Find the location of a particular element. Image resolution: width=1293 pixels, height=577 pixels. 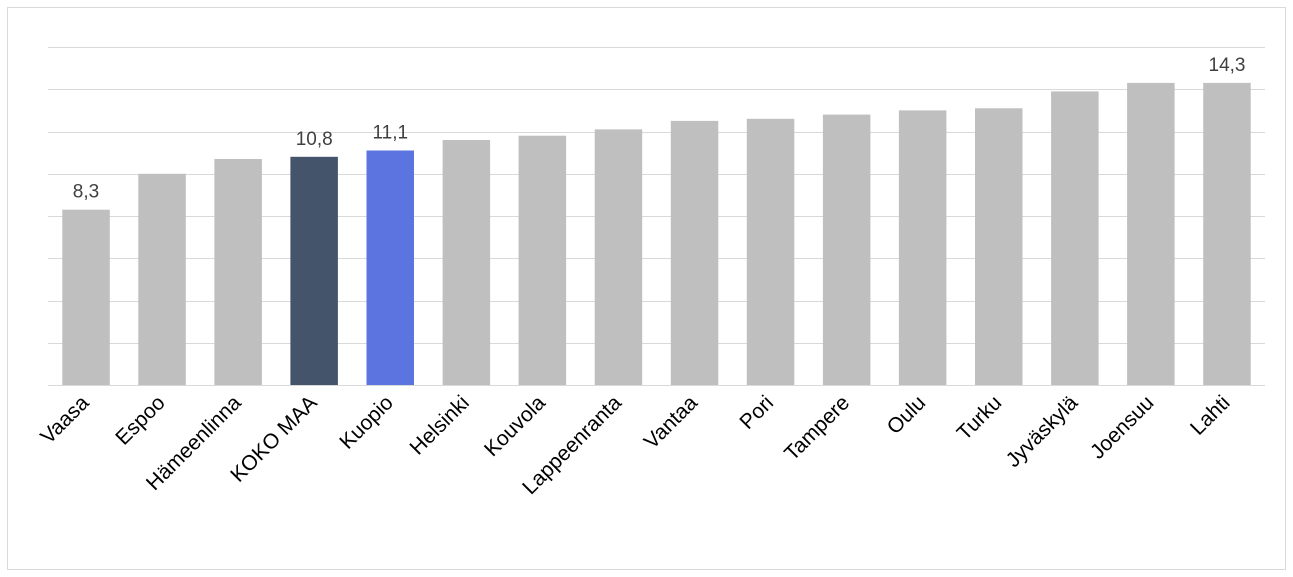

data-label: 10,8 is located at coordinates (314, 139).